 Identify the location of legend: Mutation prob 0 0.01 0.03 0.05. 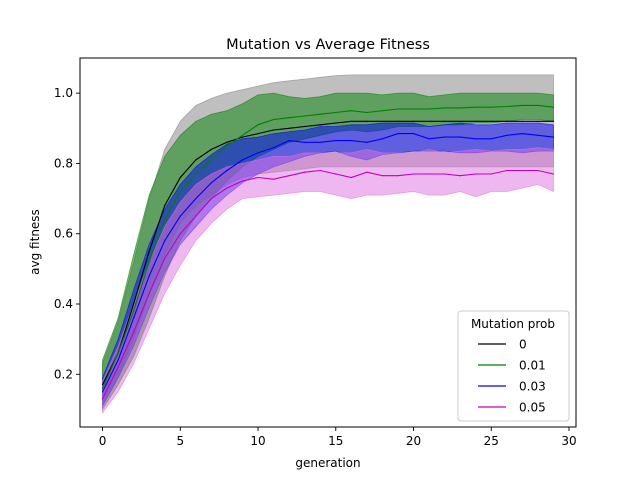
(513, 366).